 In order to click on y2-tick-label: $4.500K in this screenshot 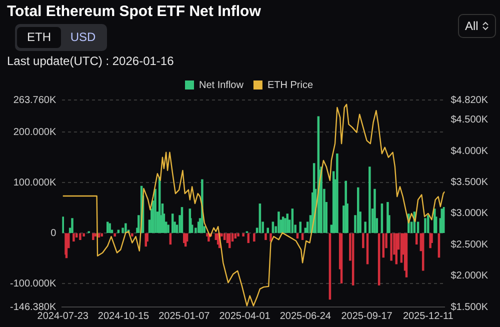, I will do `click(469, 120)`.